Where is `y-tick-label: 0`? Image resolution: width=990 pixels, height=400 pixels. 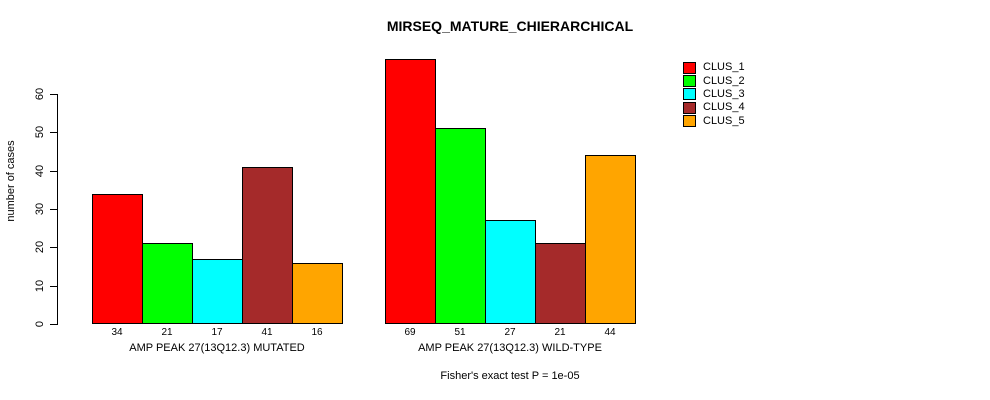 y-tick-label: 0 is located at coordinates (40, 324).